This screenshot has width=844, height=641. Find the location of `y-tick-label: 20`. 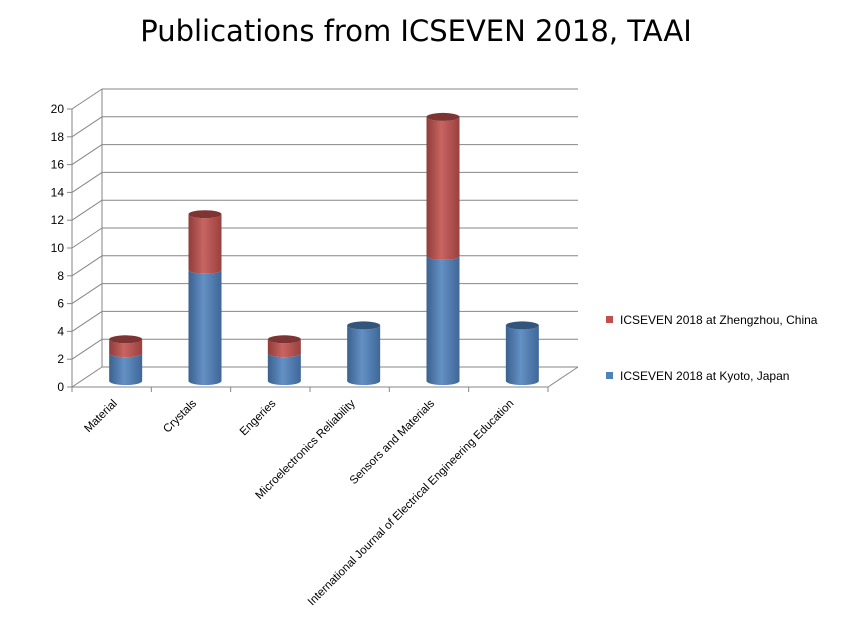

y-tick-label: 20 is located at coordinates (58, 109).